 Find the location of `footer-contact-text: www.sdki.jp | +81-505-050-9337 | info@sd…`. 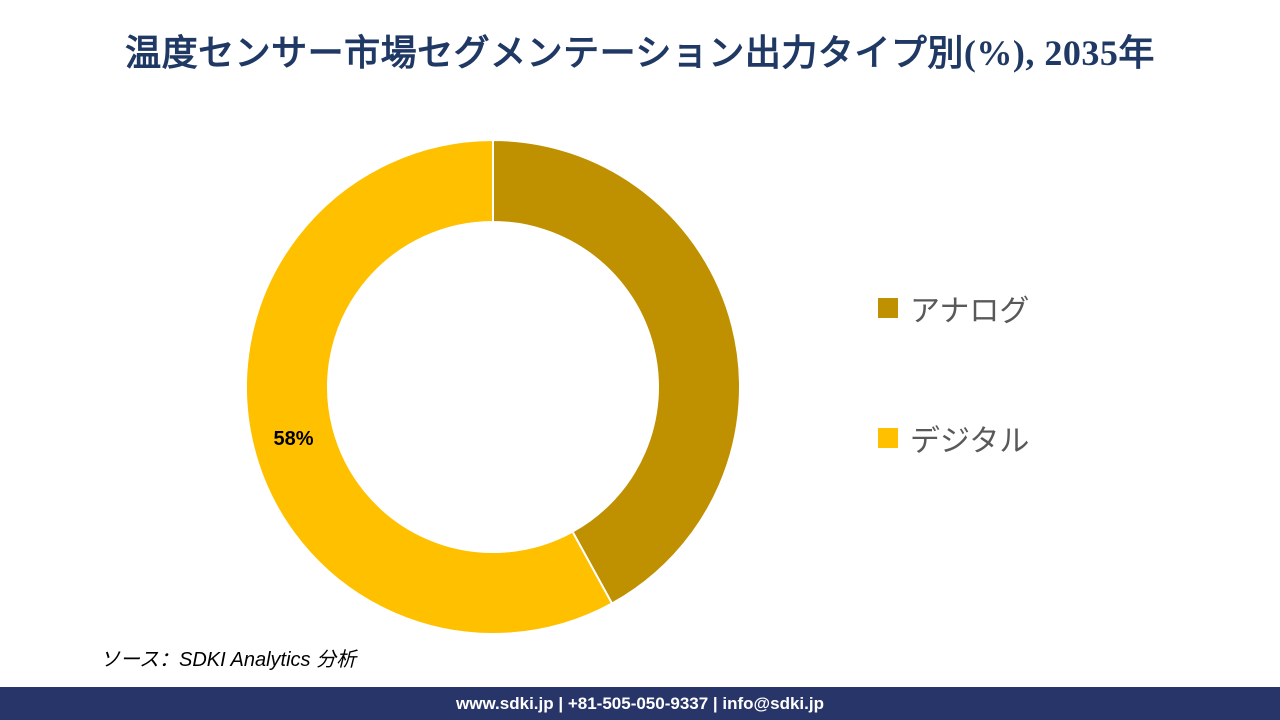

footer-contact-text: www.sdki.jp | +81-505-050-9337 | info@sd… is located at coordinates (640, 703).